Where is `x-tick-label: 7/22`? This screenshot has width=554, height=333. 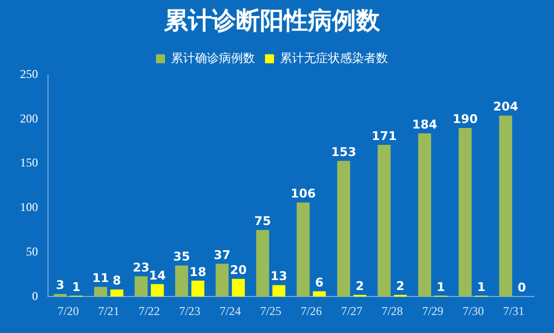 x-tick-label: 7/22 is located at coordinates (149, 311).